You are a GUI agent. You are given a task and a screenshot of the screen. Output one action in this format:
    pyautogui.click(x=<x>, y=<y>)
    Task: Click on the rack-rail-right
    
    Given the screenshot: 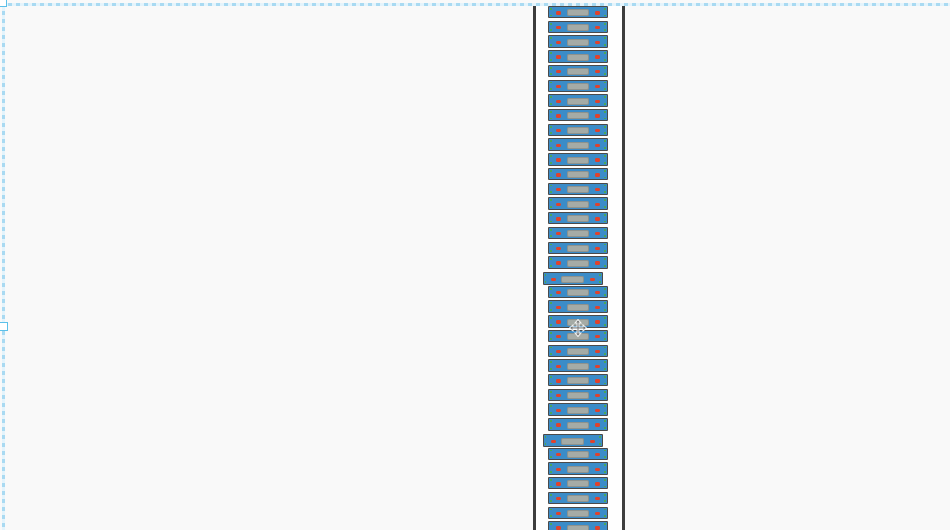 What is the action you would take?
    pyautogui.click(x=623, y=267)
    